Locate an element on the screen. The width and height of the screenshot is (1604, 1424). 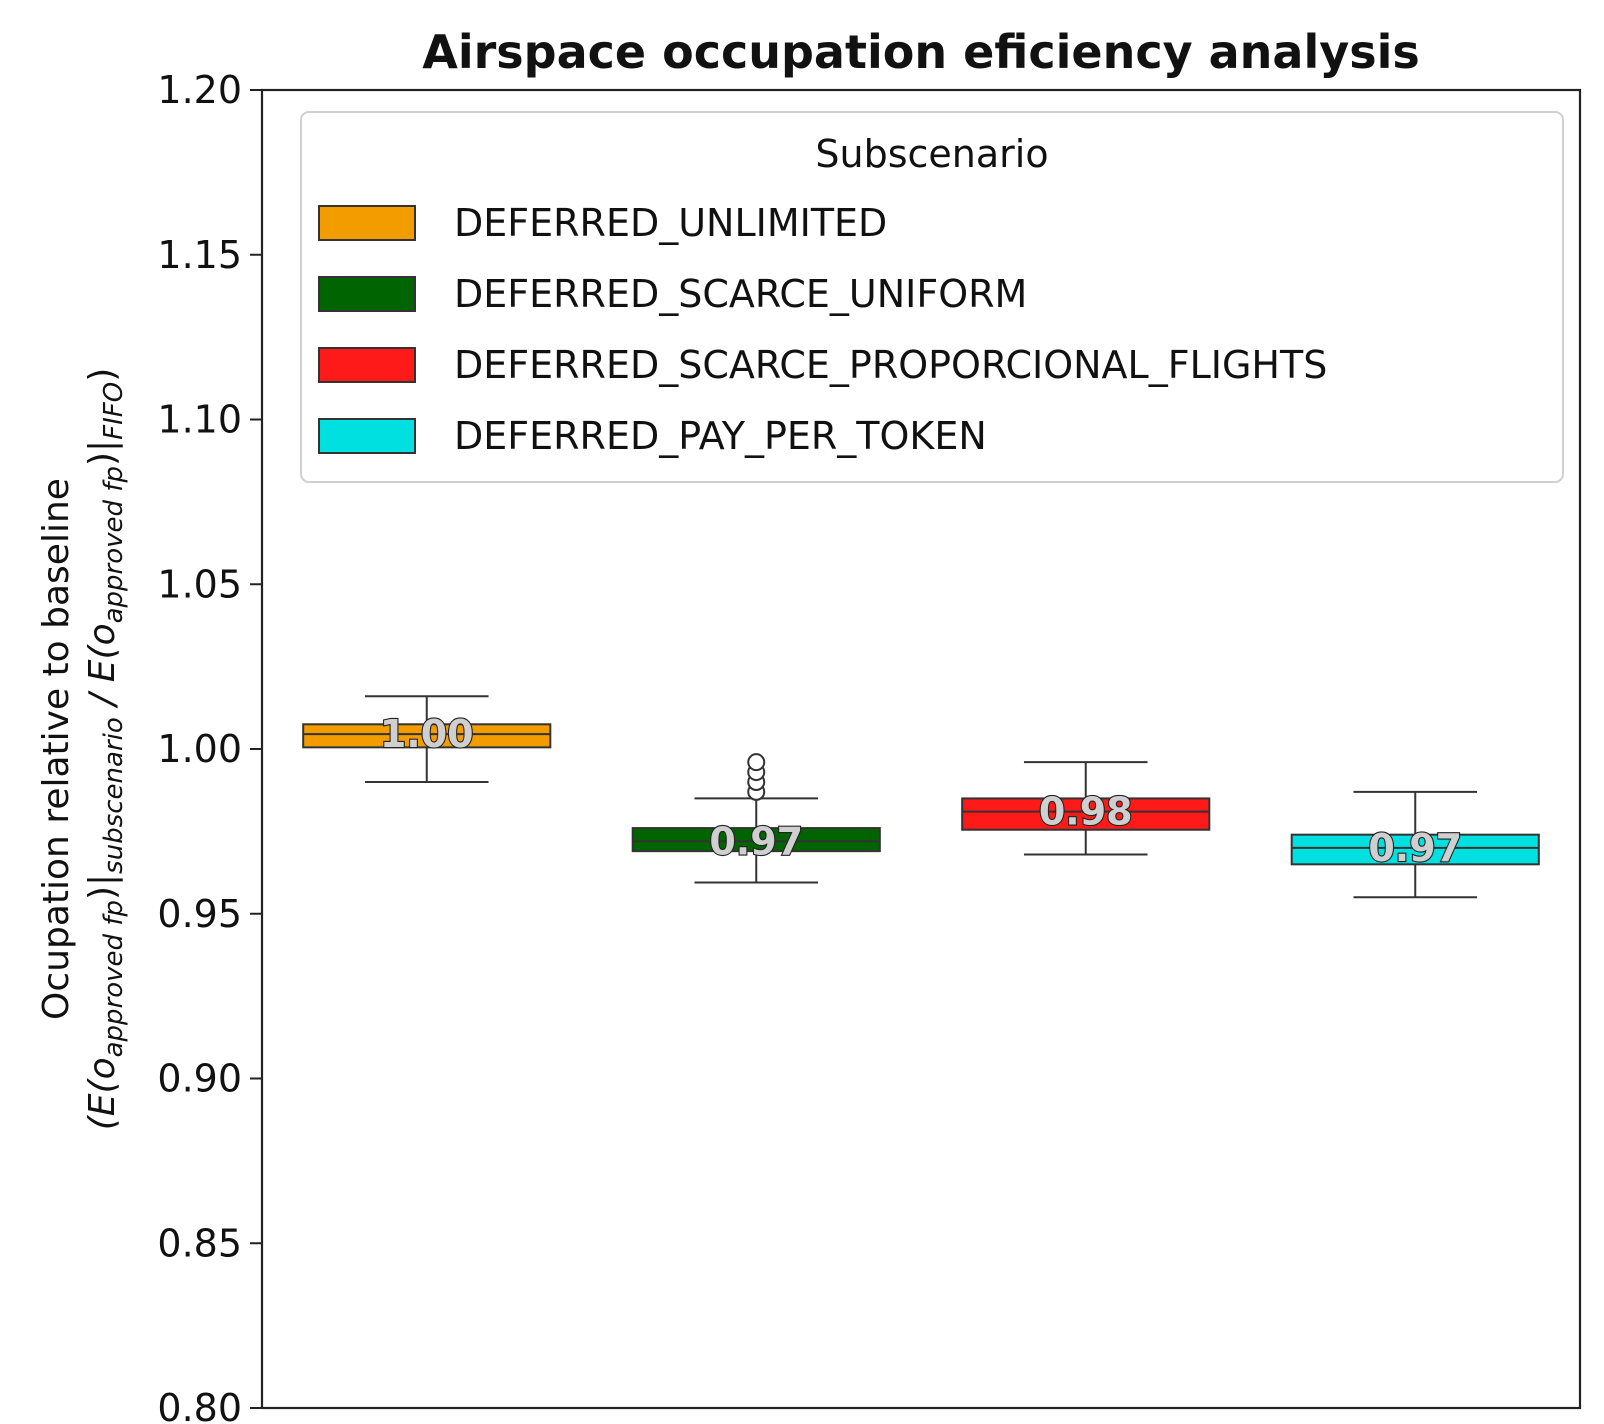
legend-title: Subscenario is located at coordinates (931, 154).